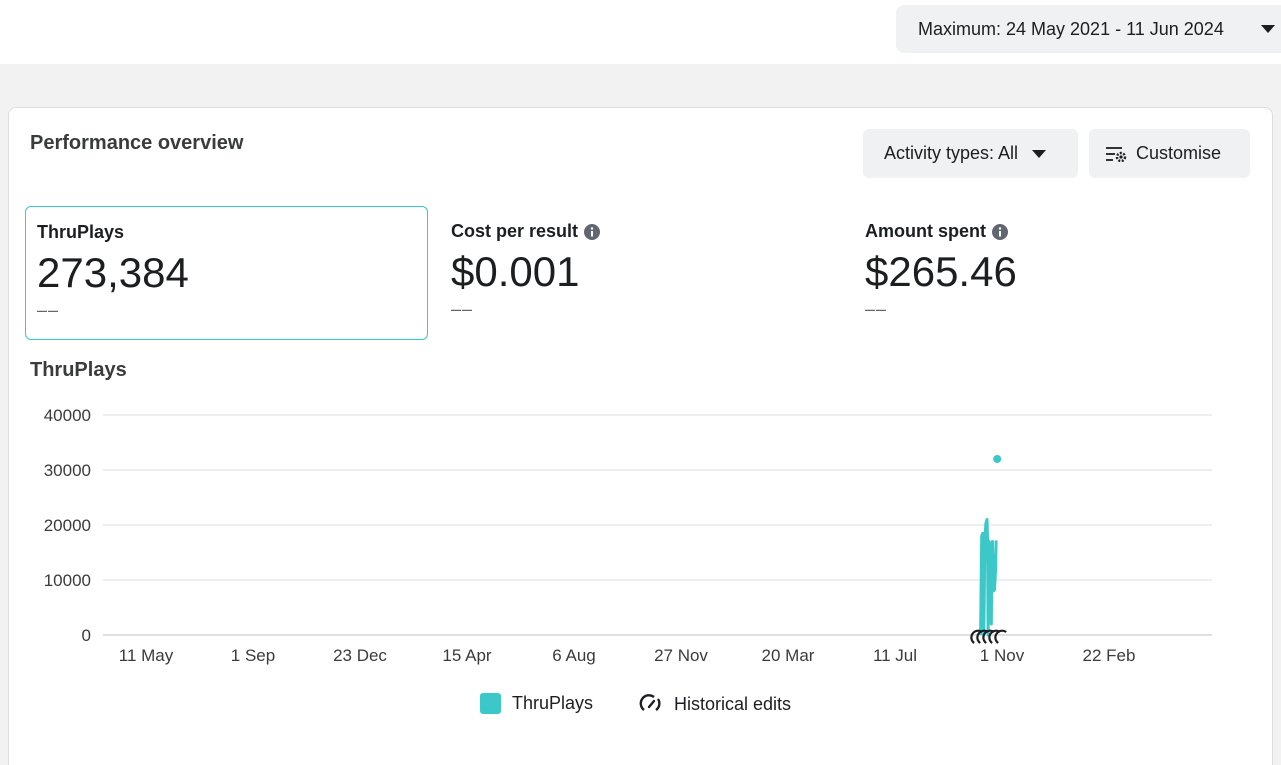  Describe the element at coordinates (67, 580) in the screenshot. I see `y-tick-label: 10000` at that location.